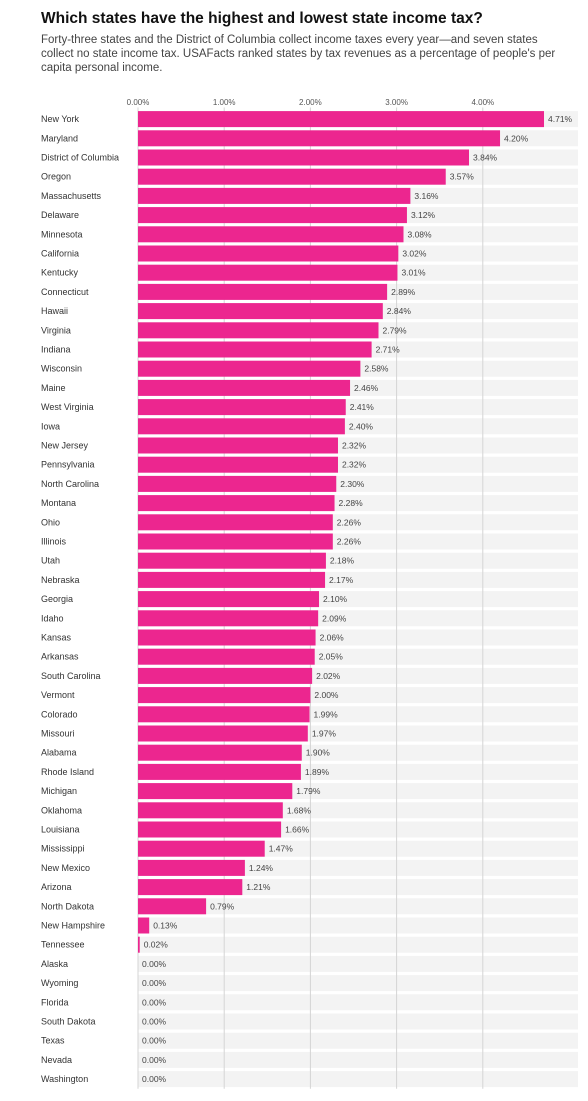 This screenshot has width=588, height=1101. What do you see at coordinates (68, 465) in the screenshot?
I see `category-label: Pennsylvania` at bounding box center [68, 465].